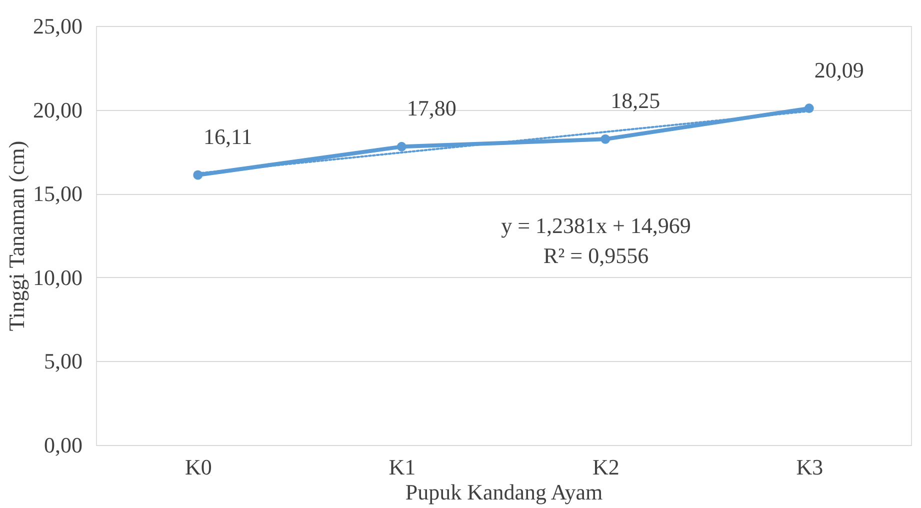 This screenshot has width=921, height=508. Describe the element at coordinates (596, 255) in the screenshot. I see `annotation: R² = 0,9556` at that location.